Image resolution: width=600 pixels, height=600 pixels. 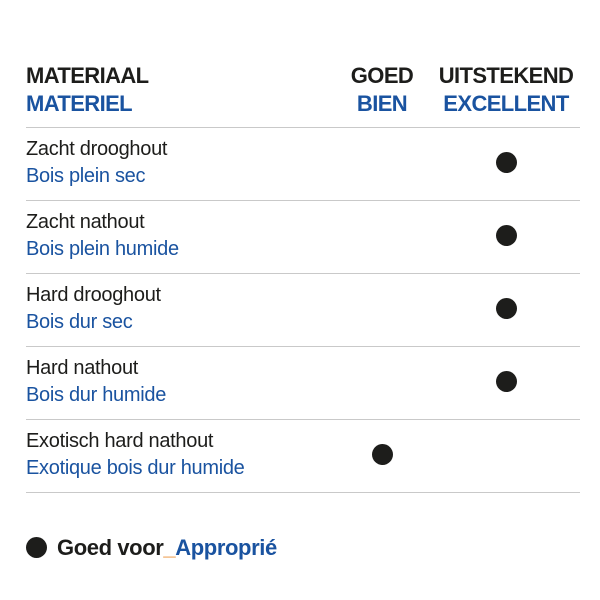 I want to click on header-material-nl: MATERIAAL, so click(x=87, y=75).